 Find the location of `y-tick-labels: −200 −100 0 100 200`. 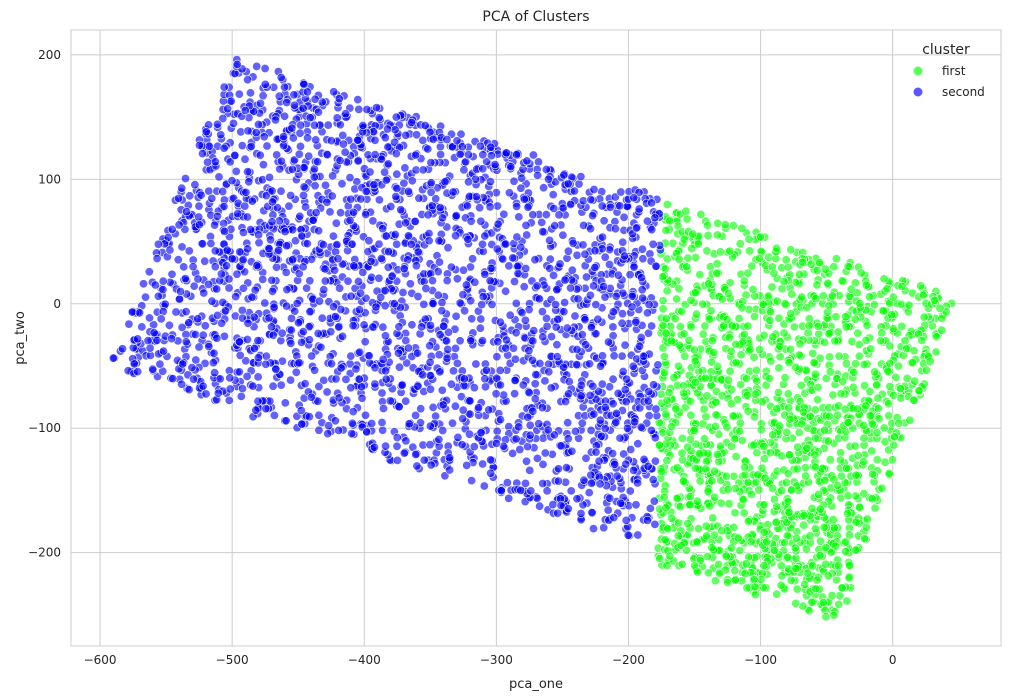

y-tick-labels: −200 −100 0 100 200 is located at coordinates (44, 304).